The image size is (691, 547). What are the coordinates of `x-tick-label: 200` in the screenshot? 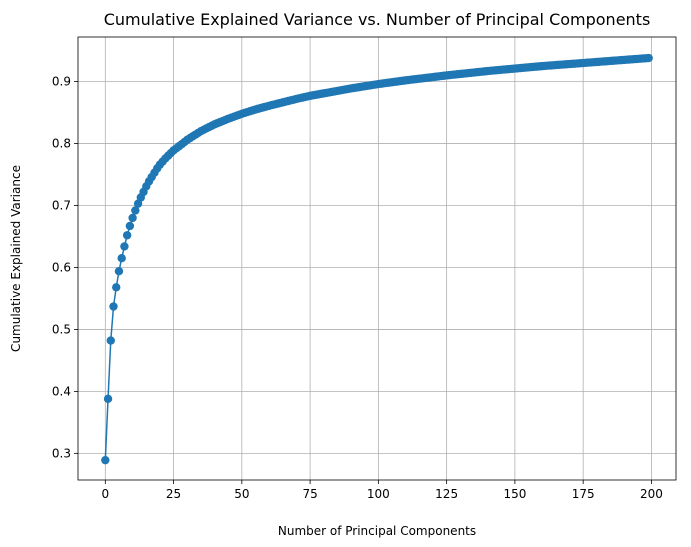 It's located at (651, 494).